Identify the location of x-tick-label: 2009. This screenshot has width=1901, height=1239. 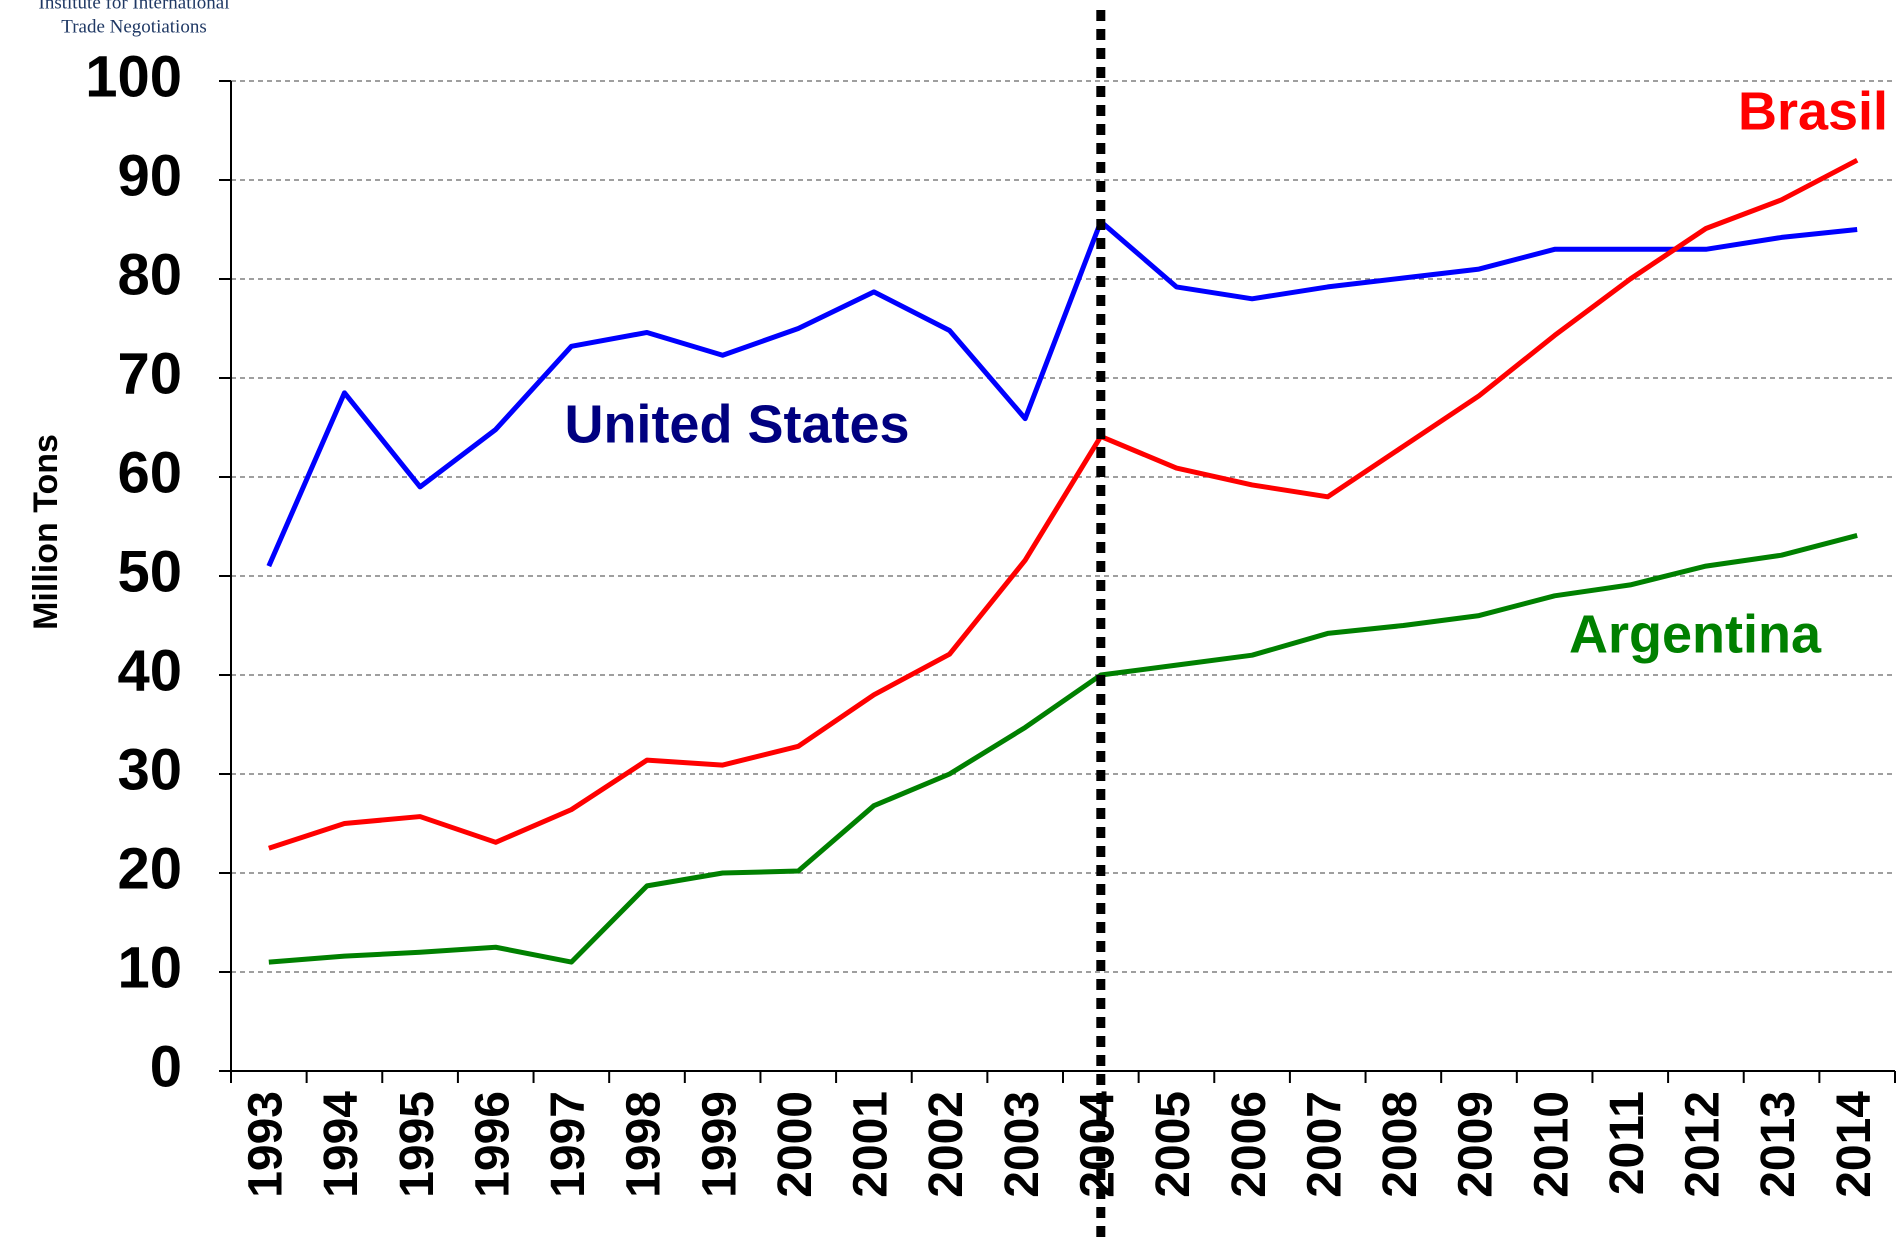
(1476, 1144).